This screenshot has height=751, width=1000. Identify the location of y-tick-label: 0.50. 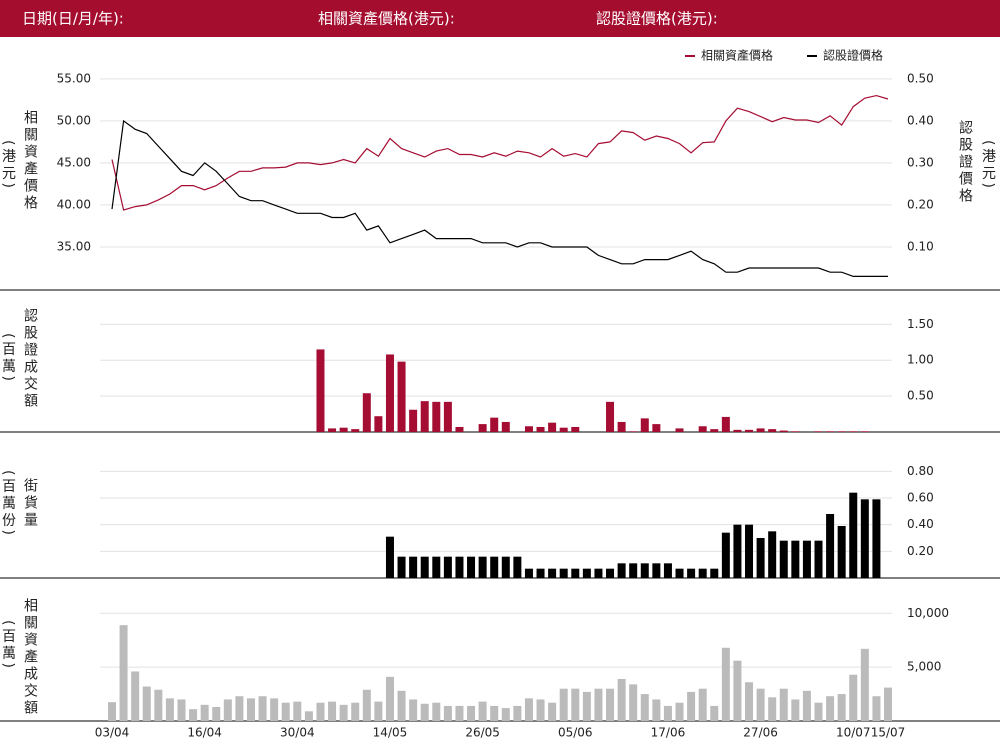
(920, 396).